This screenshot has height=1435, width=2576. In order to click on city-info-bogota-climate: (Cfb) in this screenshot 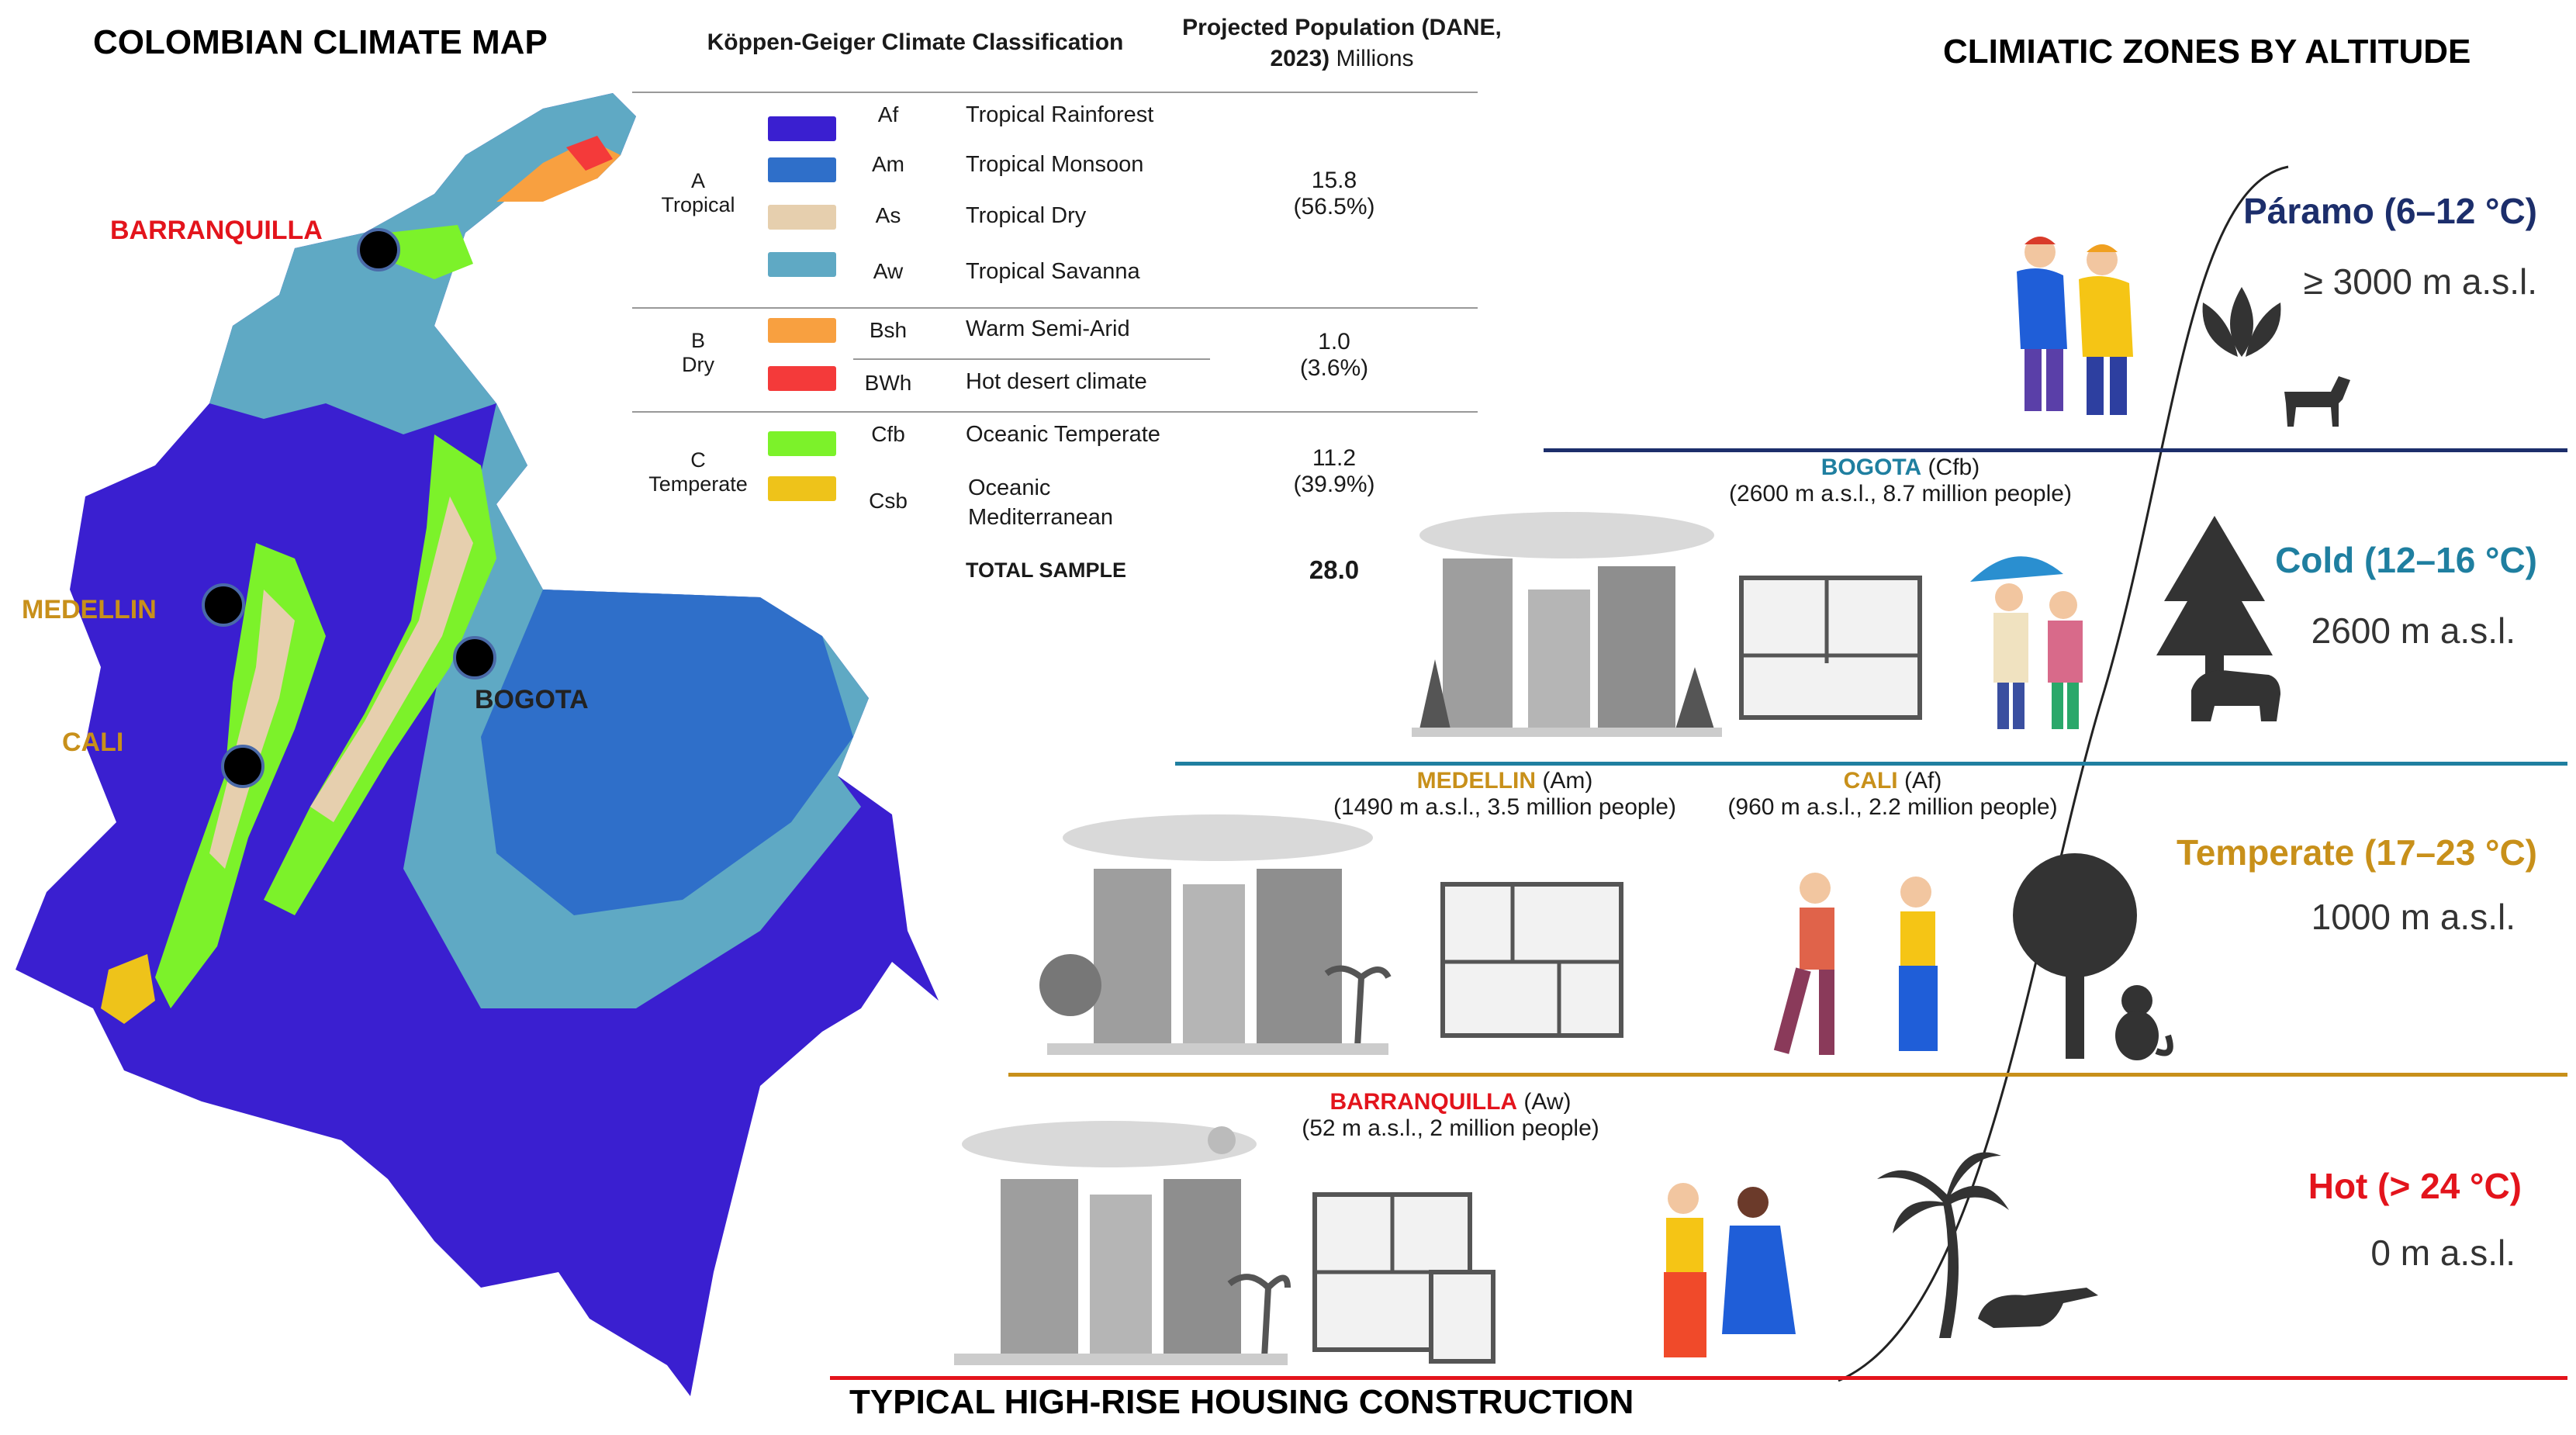, I will do `click(1954, 467)`.